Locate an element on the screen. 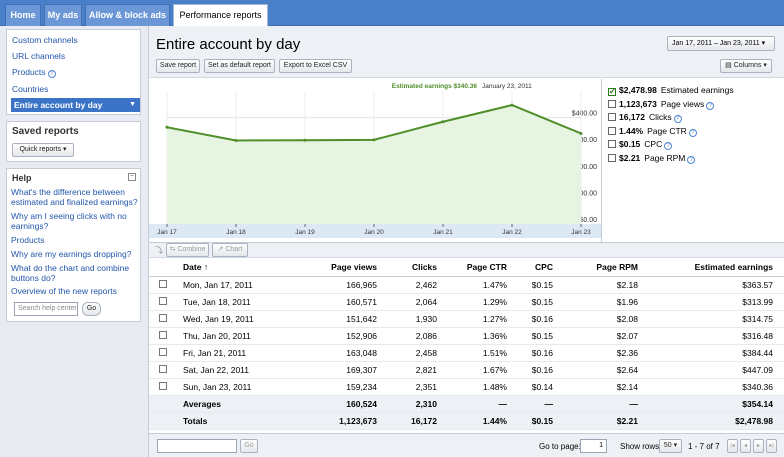 The height and width of the screenshot is (457, 784). export-csv-button: Export to Excel CSV is located at coordinates (315, 66).